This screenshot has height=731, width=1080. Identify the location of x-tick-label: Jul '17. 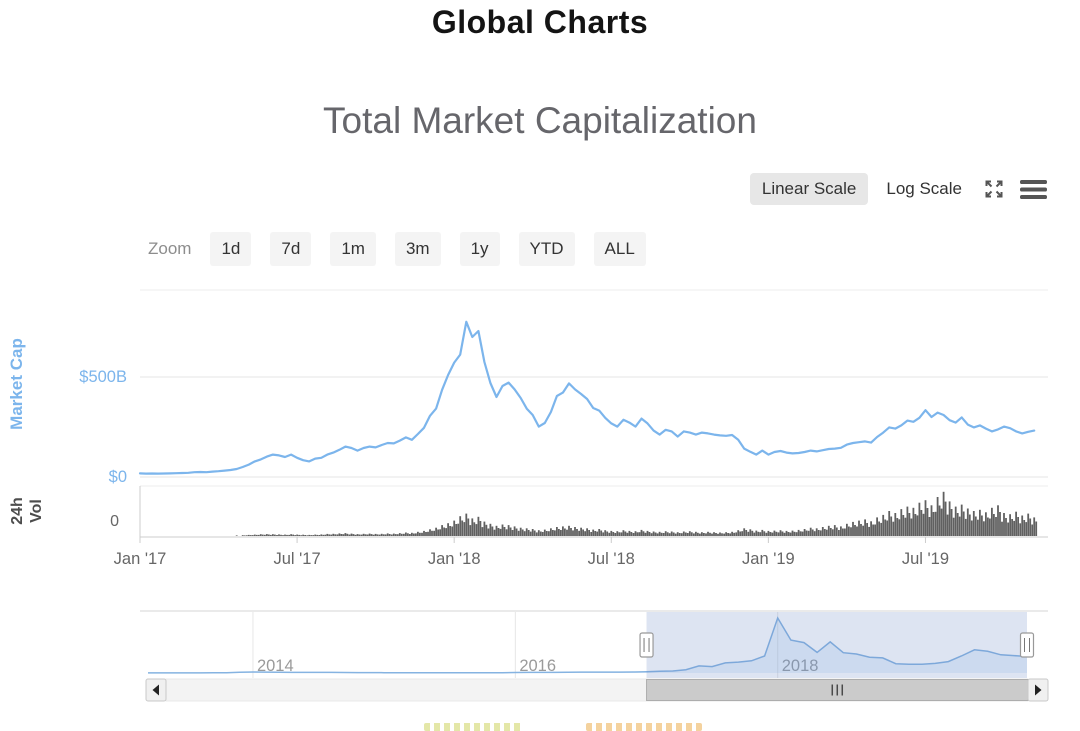
(296, 559).